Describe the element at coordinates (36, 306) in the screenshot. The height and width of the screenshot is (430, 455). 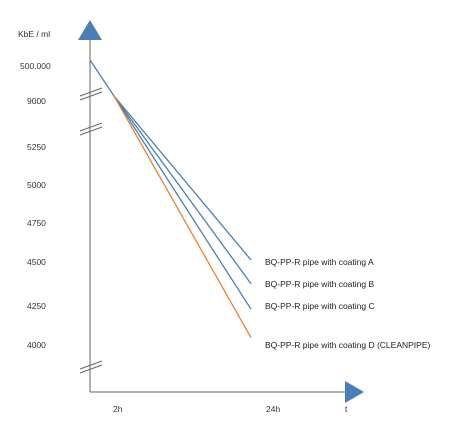
I see `y-tick-label: 4250` at that location.